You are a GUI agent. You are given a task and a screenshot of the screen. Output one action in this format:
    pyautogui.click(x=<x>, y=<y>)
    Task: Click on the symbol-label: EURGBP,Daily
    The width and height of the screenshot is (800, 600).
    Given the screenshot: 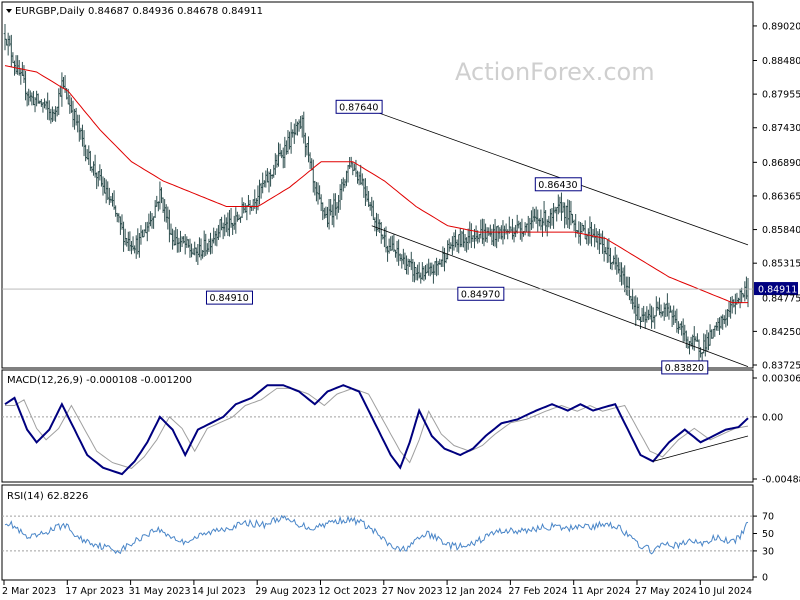 What is the action you would take?
    pyautogui.click(x=50, y=11)
    